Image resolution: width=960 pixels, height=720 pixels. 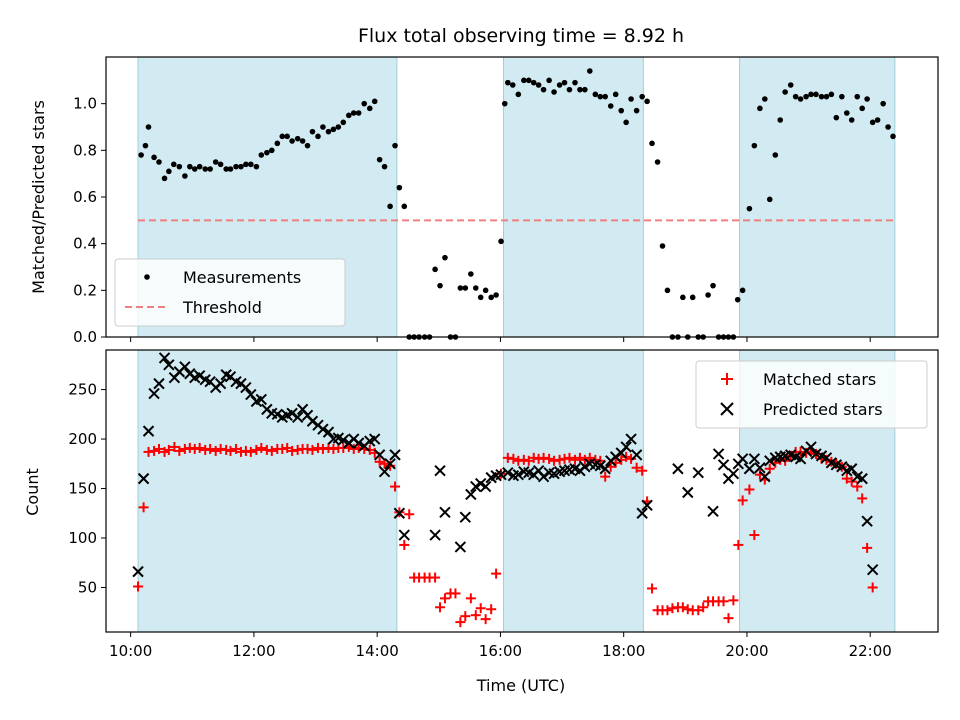 I want to click on legend-threshold-label: Threshold, so click(x=222, y=307).